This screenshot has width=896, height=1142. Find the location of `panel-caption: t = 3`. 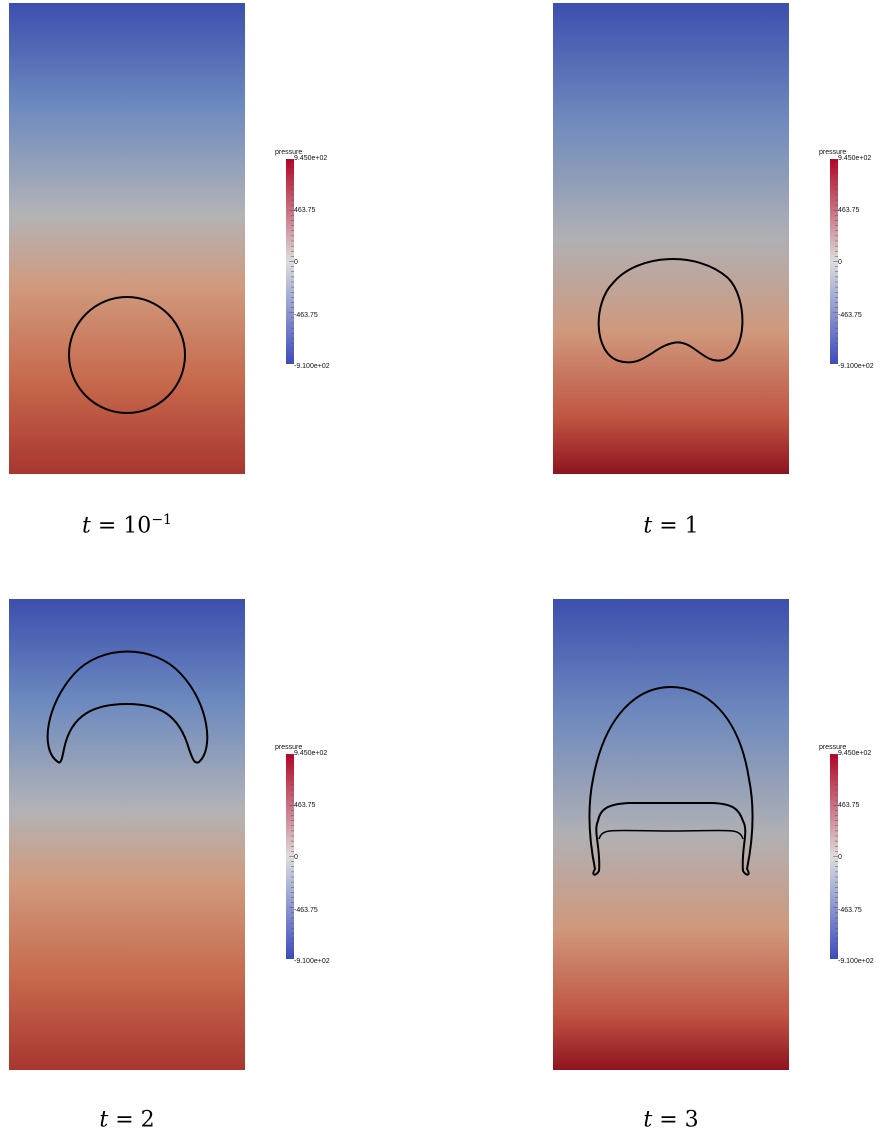

panel-caption: t = 3 is located at coordinates (671, 1120).